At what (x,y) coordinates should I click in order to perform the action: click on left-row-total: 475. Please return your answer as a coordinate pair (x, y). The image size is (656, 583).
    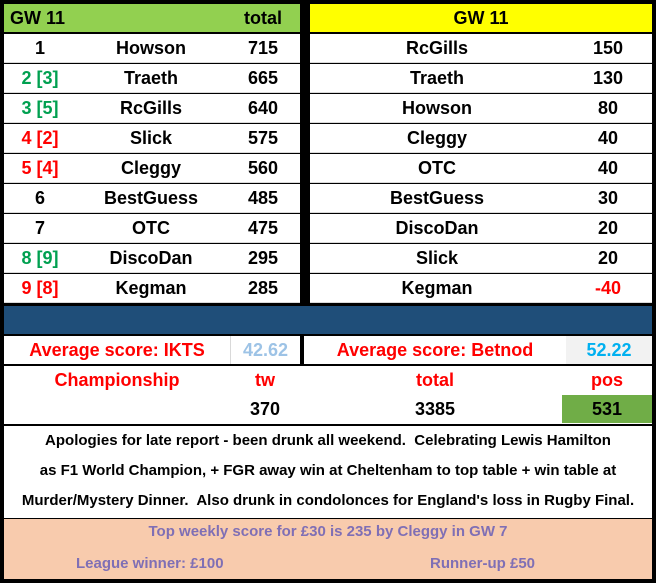
    Looking at the image, I should click on (263, 228).